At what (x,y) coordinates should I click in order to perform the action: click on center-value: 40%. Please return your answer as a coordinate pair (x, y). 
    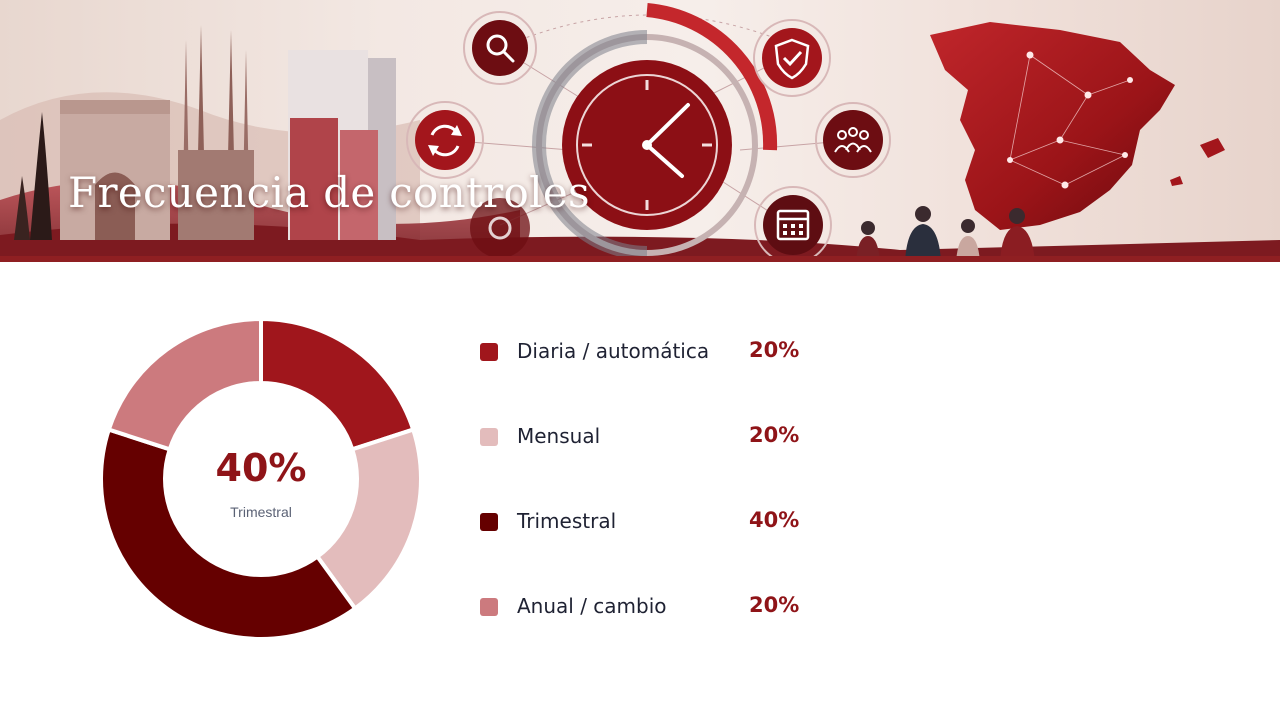
    Looking at the image, I should click on (261, 468).